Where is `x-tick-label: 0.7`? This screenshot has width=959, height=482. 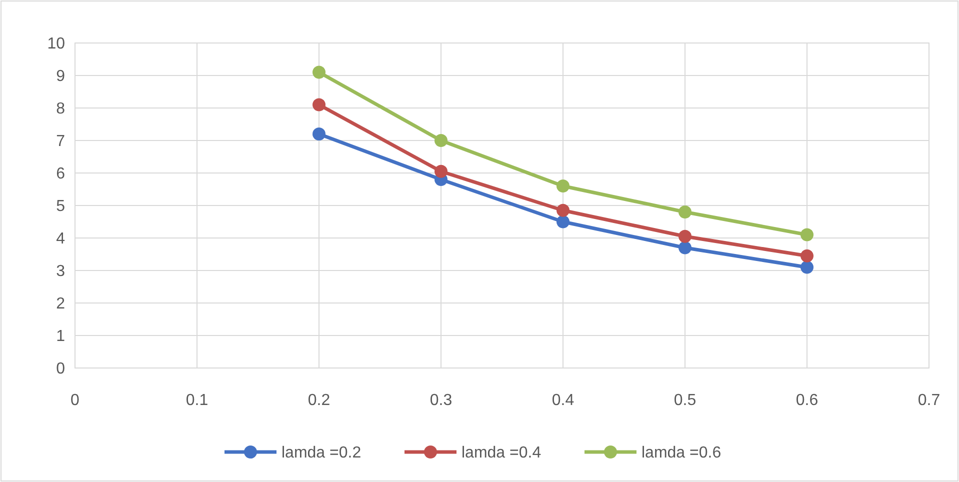
x-tick-label: 0.7 is located at coordinates (929, 400).